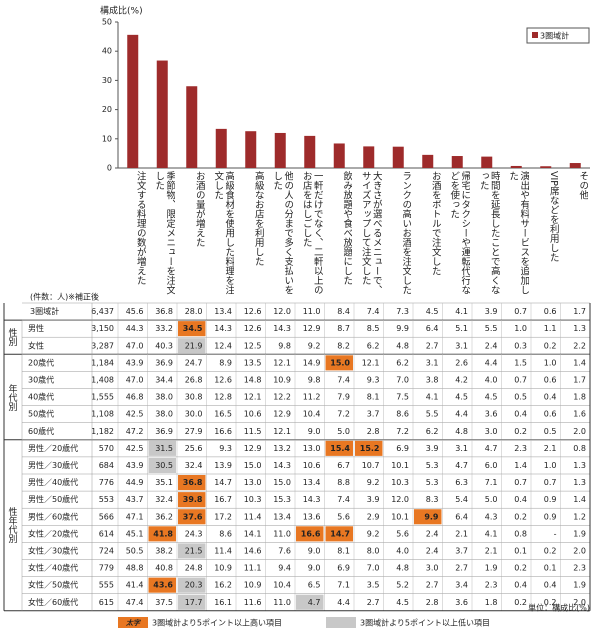  Describe the element at coordinates (163, 533) in the screenshot. I see `table-cell: 41.8` at that location.